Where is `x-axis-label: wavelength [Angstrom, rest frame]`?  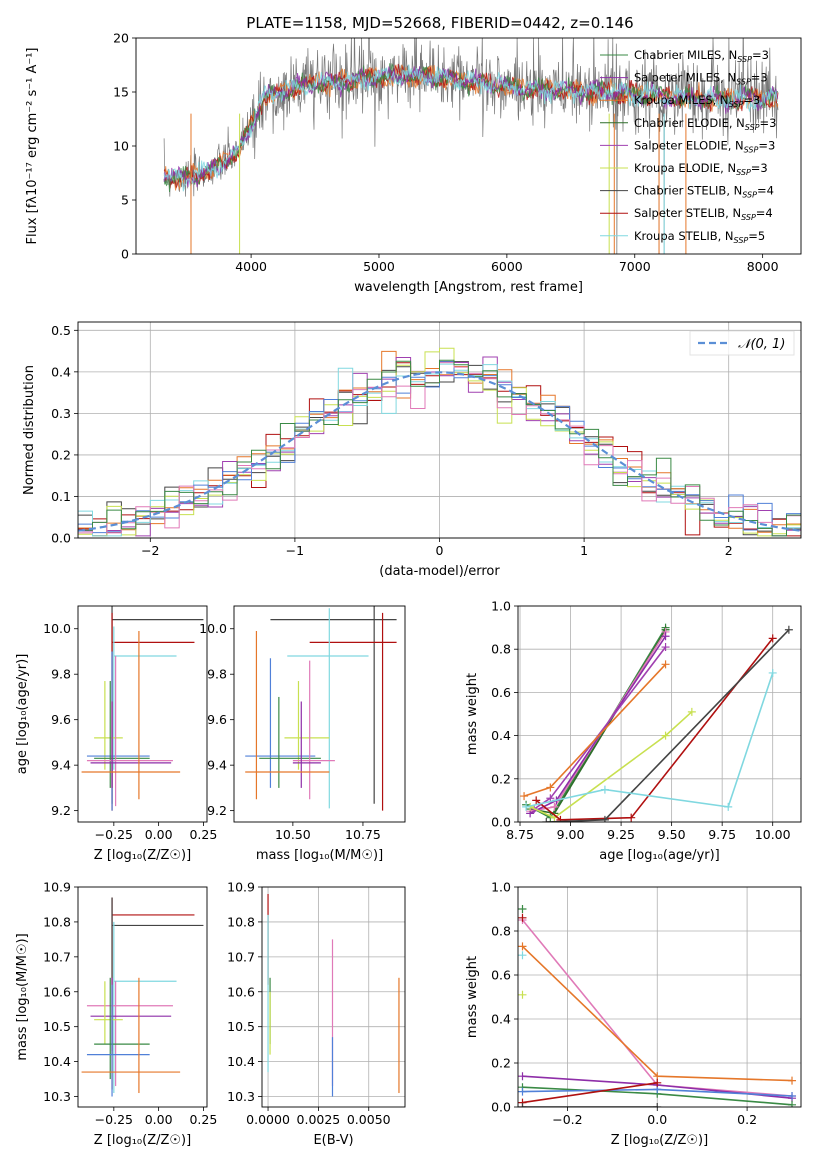
x-axis-label: wavelength [Angstrom, rest frame] is located at coordinates (468, 287).